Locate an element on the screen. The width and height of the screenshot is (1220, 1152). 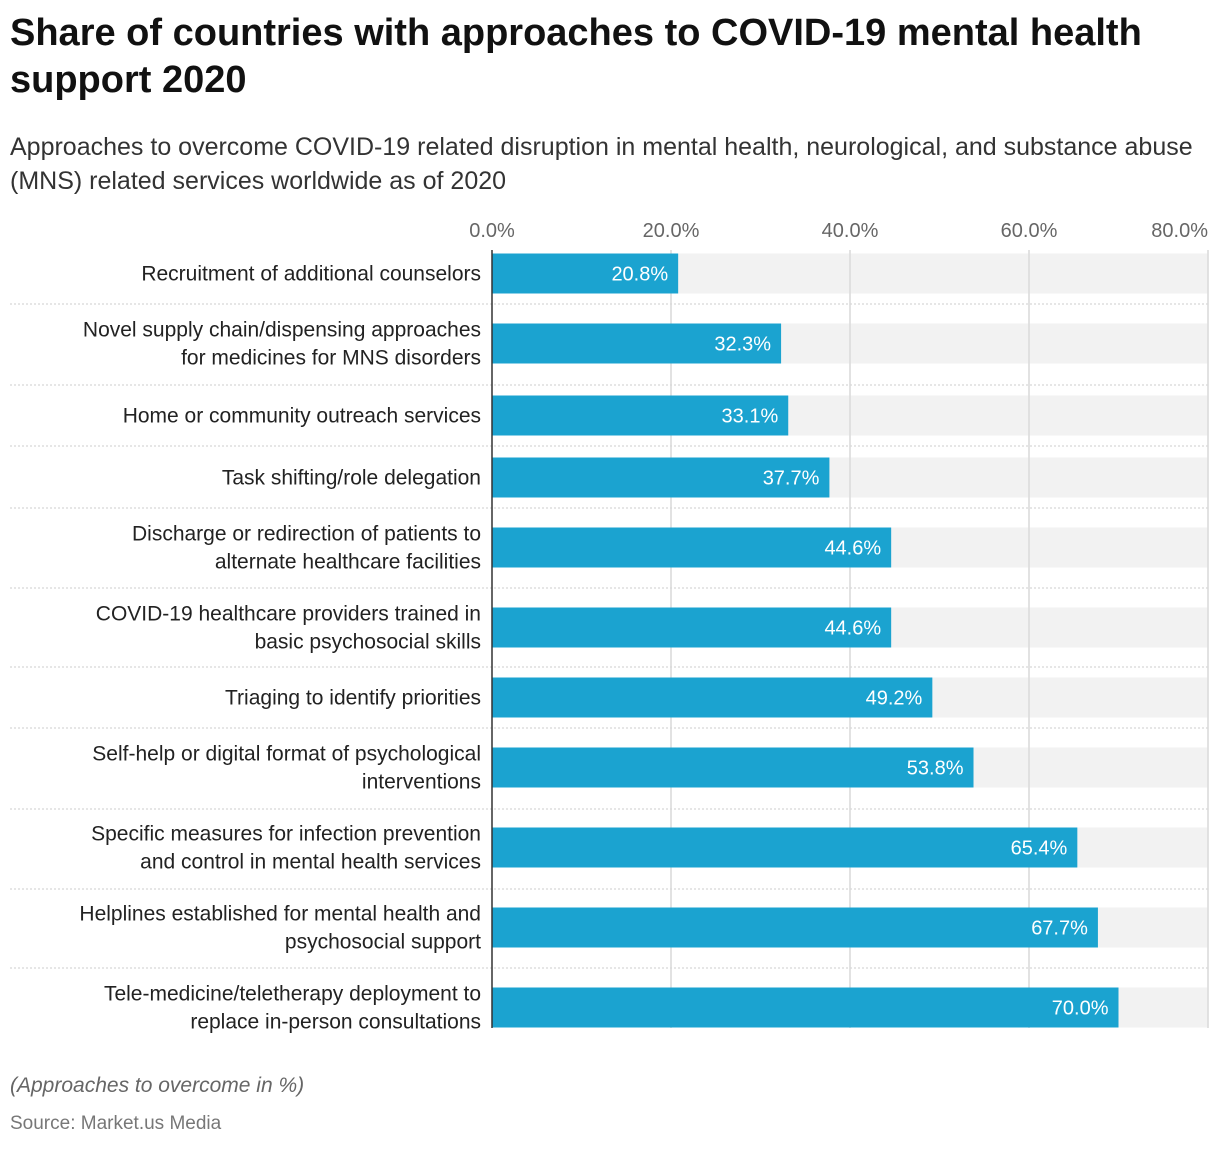
x-tick-label: 0.0% is located at coordinates (492, 231).